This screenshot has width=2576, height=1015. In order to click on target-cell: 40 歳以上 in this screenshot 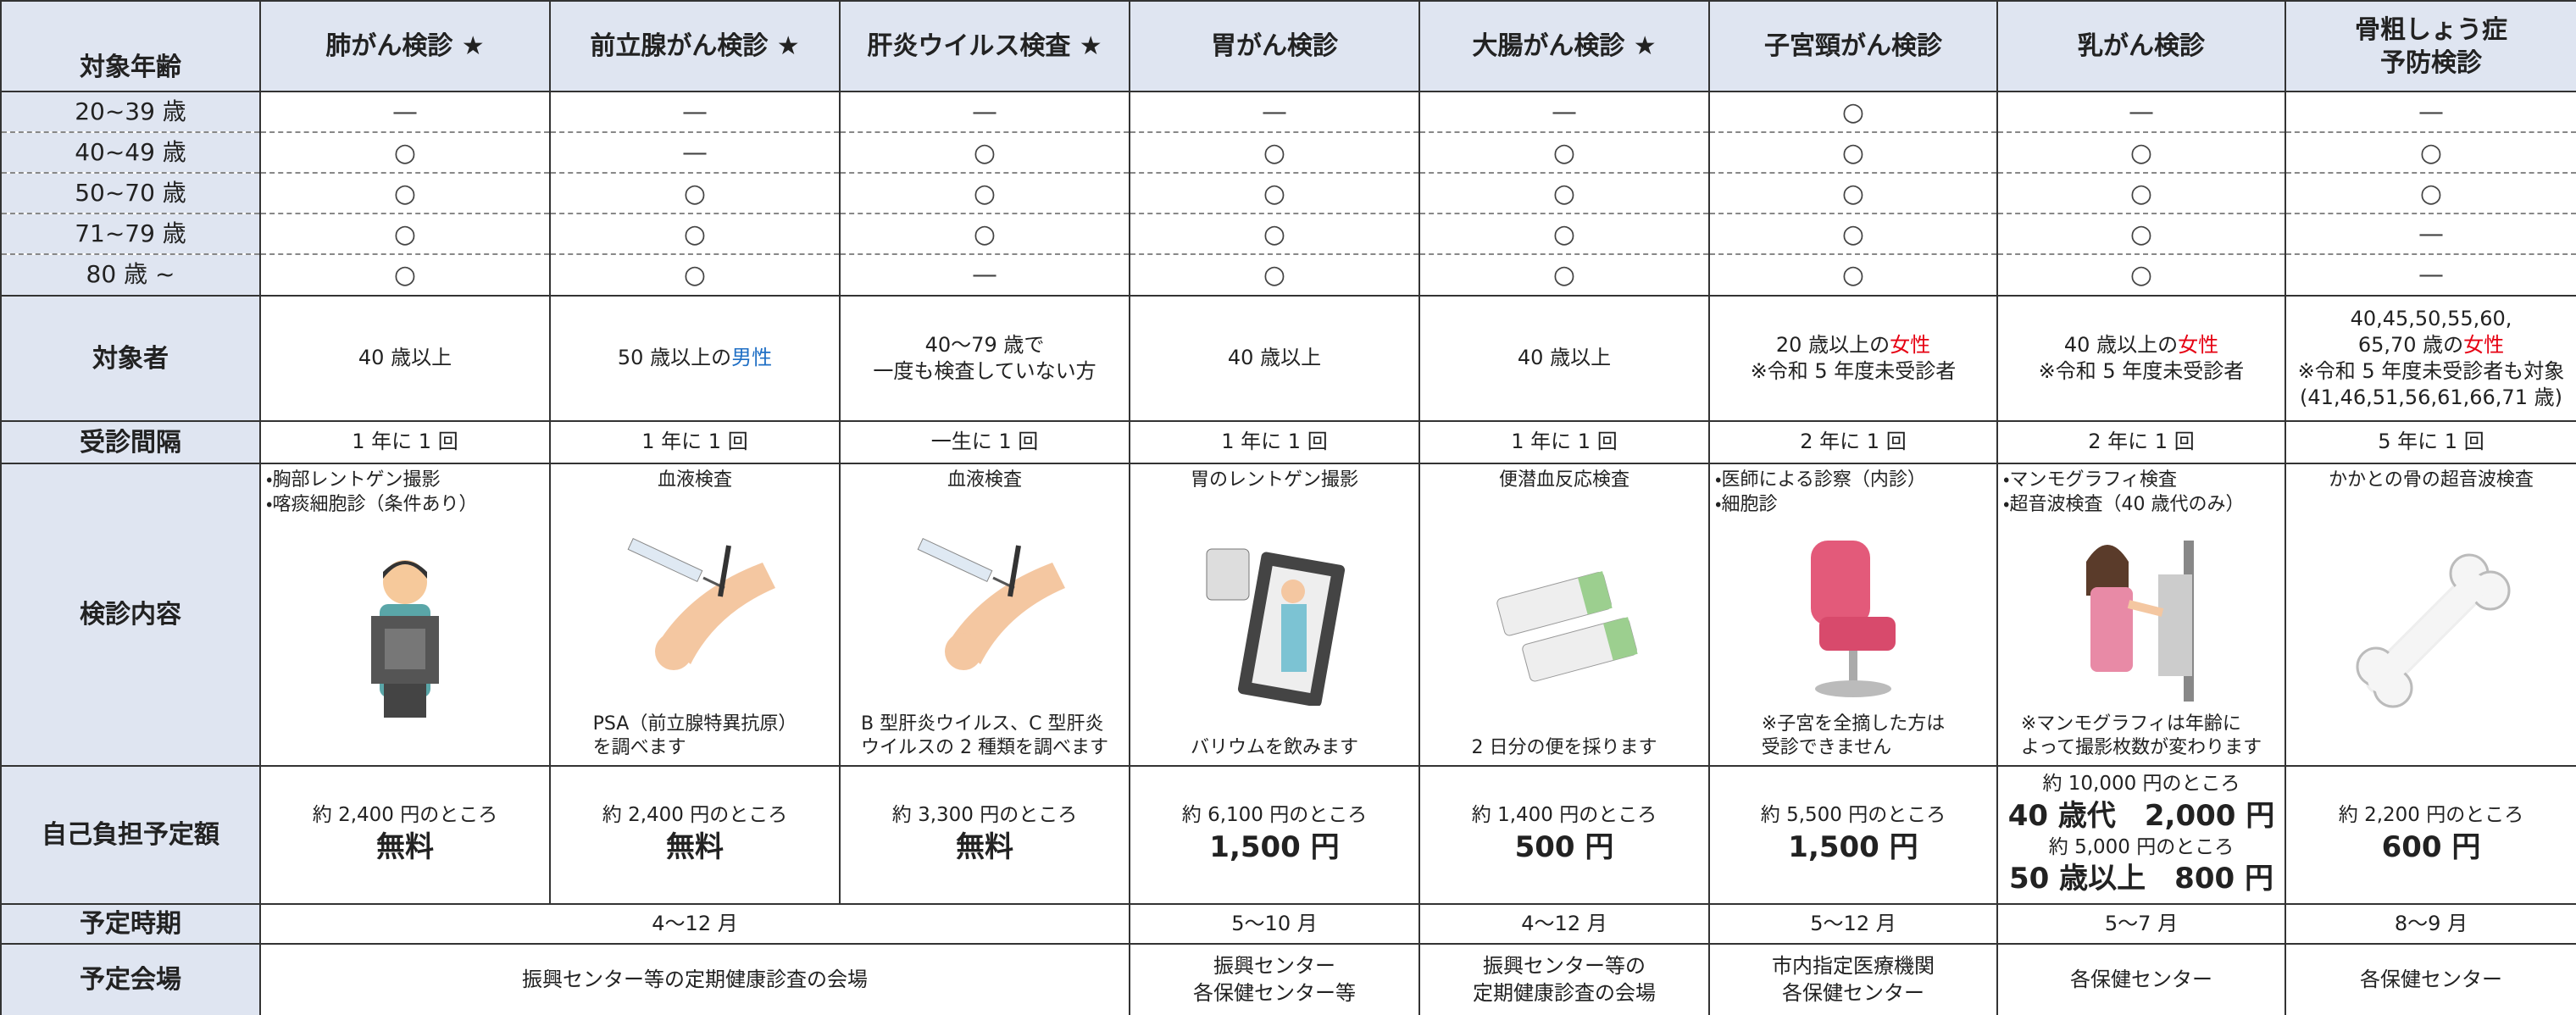, I will do `click(1274, 358)`.